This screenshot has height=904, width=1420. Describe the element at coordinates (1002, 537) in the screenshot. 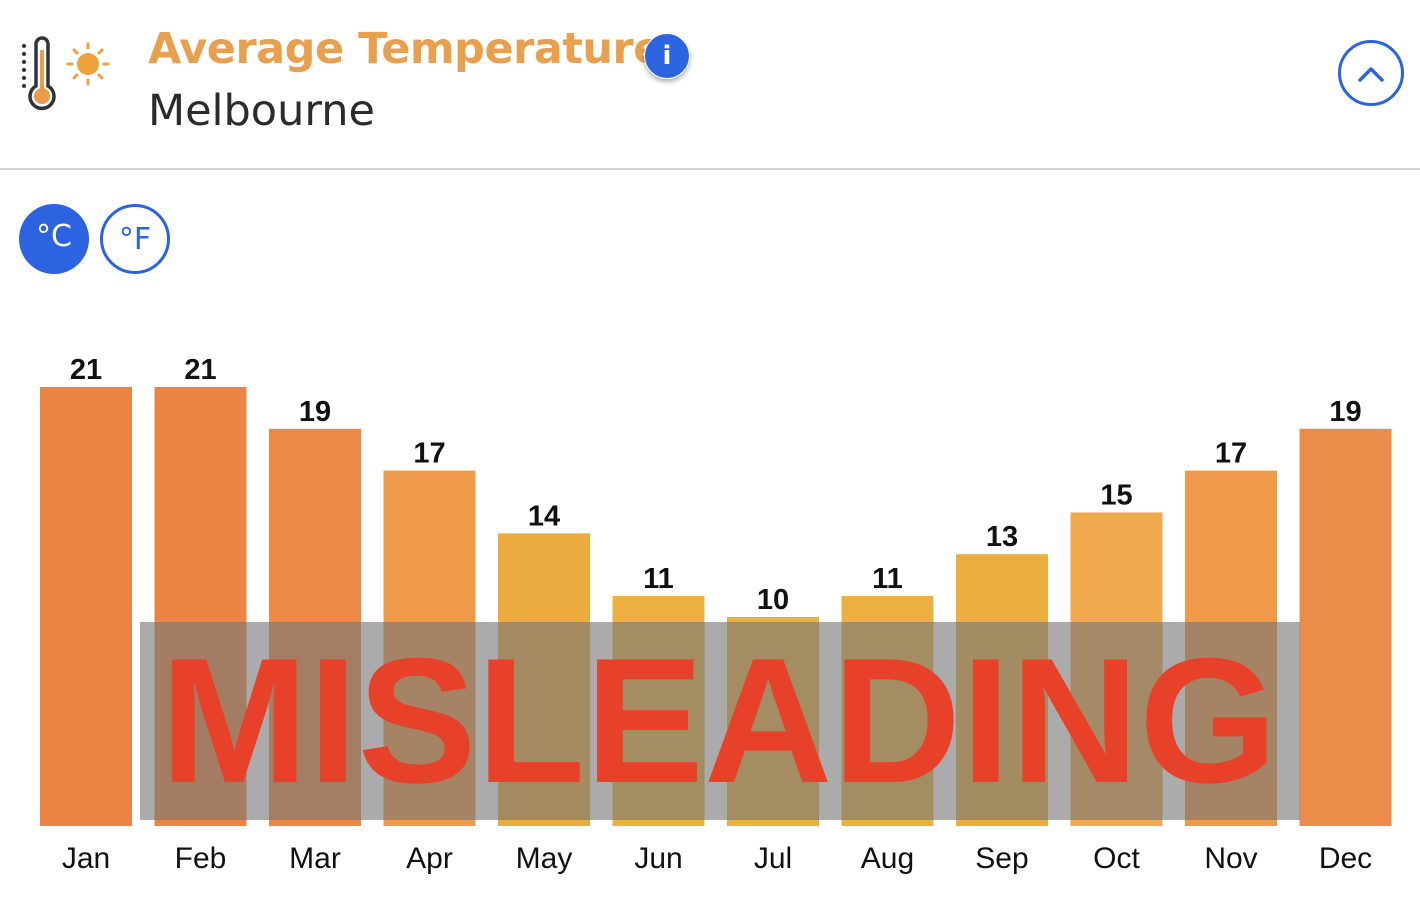

I see `data-label: 13` at that location.